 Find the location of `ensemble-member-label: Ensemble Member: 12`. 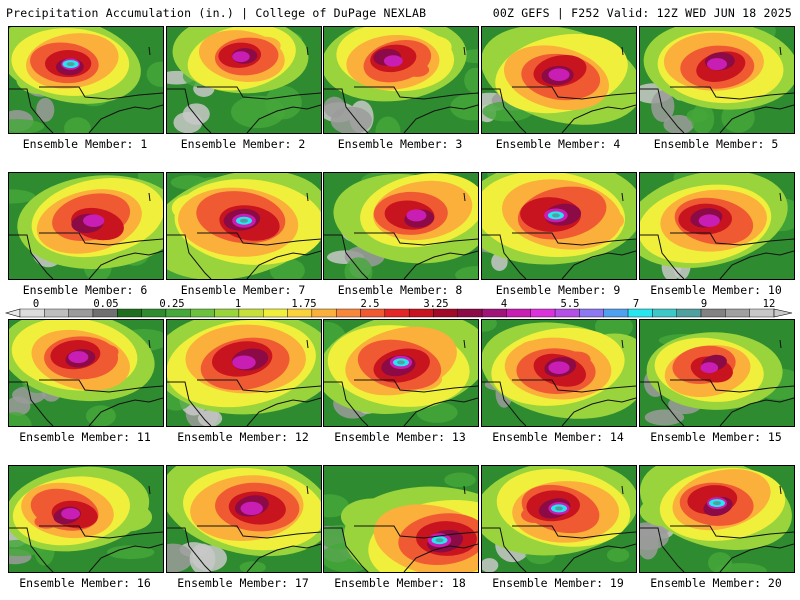

ensemble-member-label: Ensemble Member: 12 is located at coordinates (243, 437).